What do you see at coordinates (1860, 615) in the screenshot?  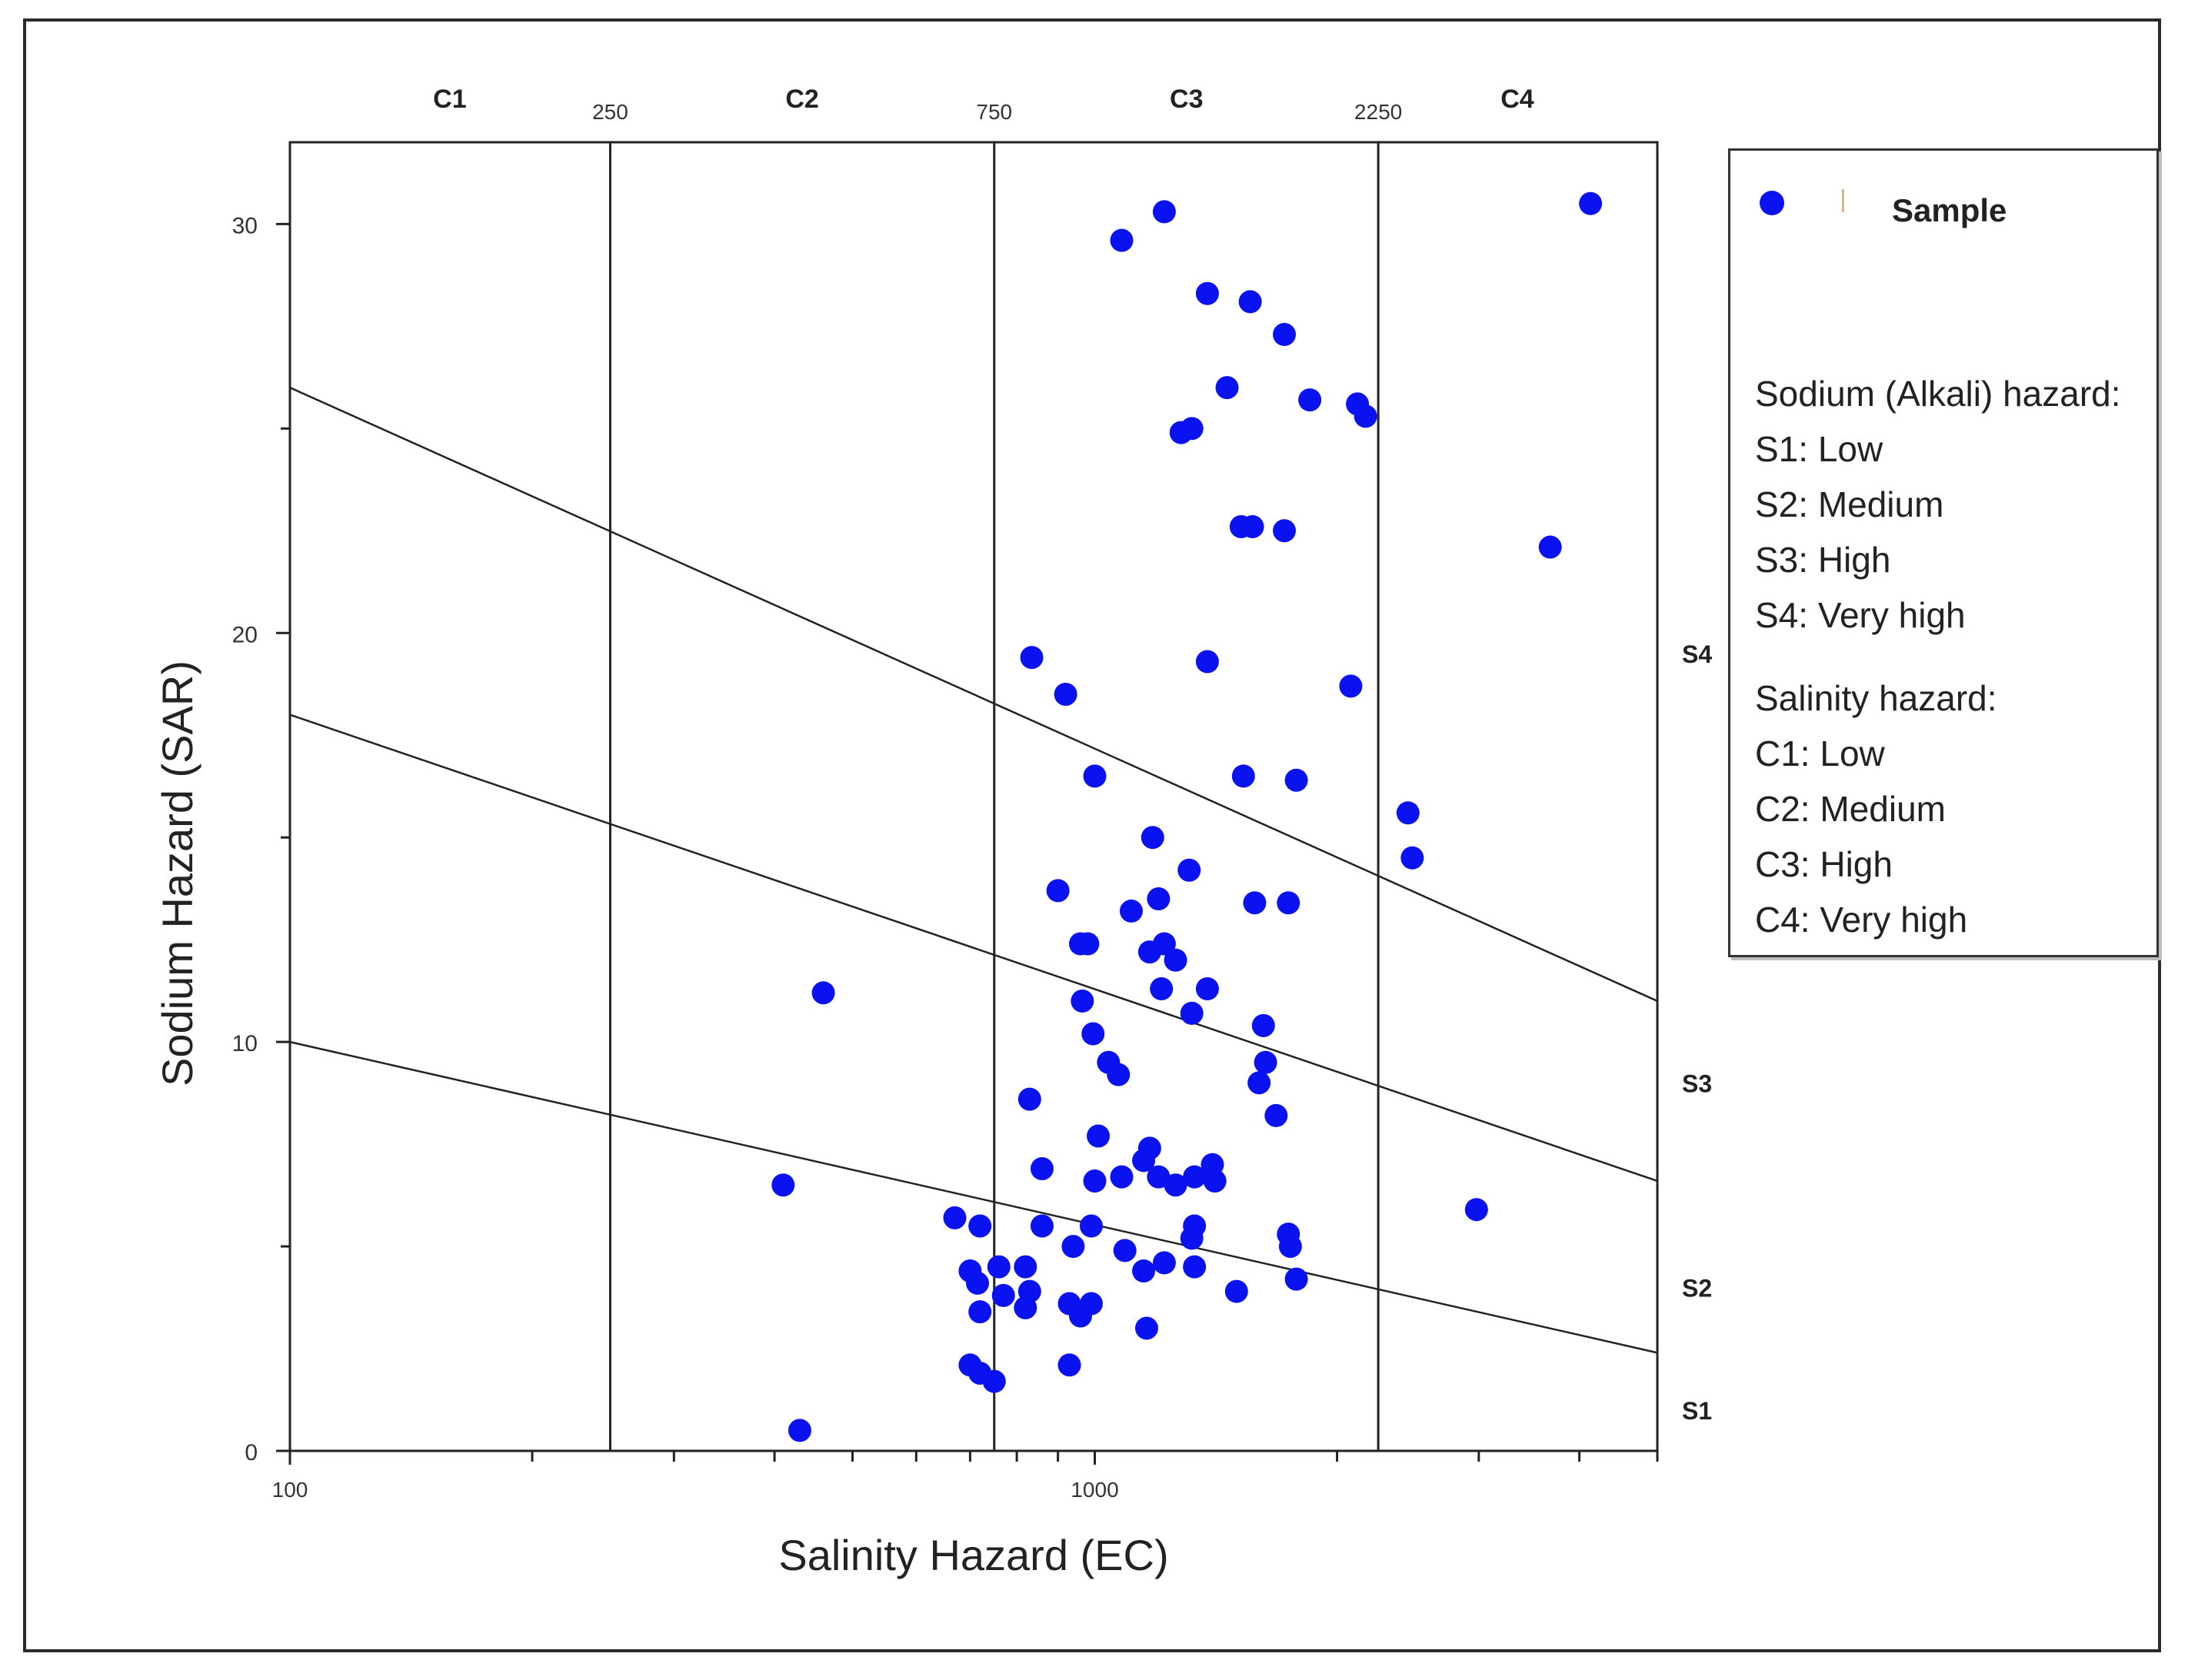 I see `legend-sodium-s4: S4: Very high` at bounding box center [1860, 615].